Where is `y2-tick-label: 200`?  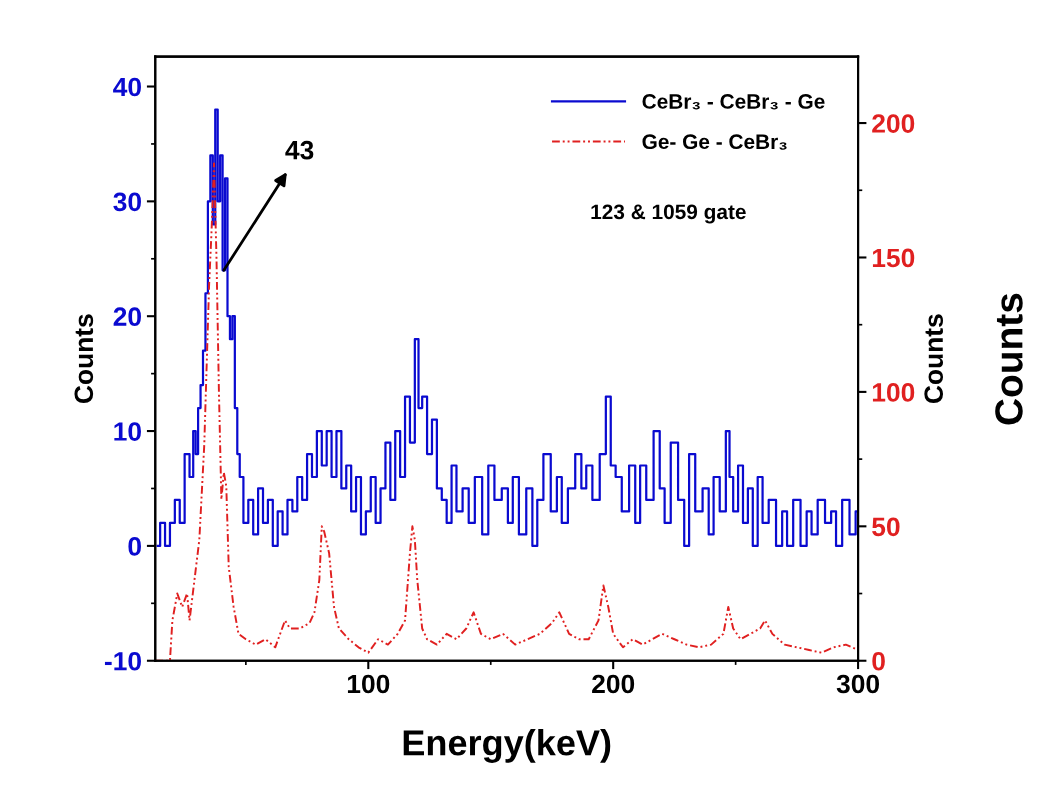 y2-tick-label: 200 is located at coordinates (893, 123).